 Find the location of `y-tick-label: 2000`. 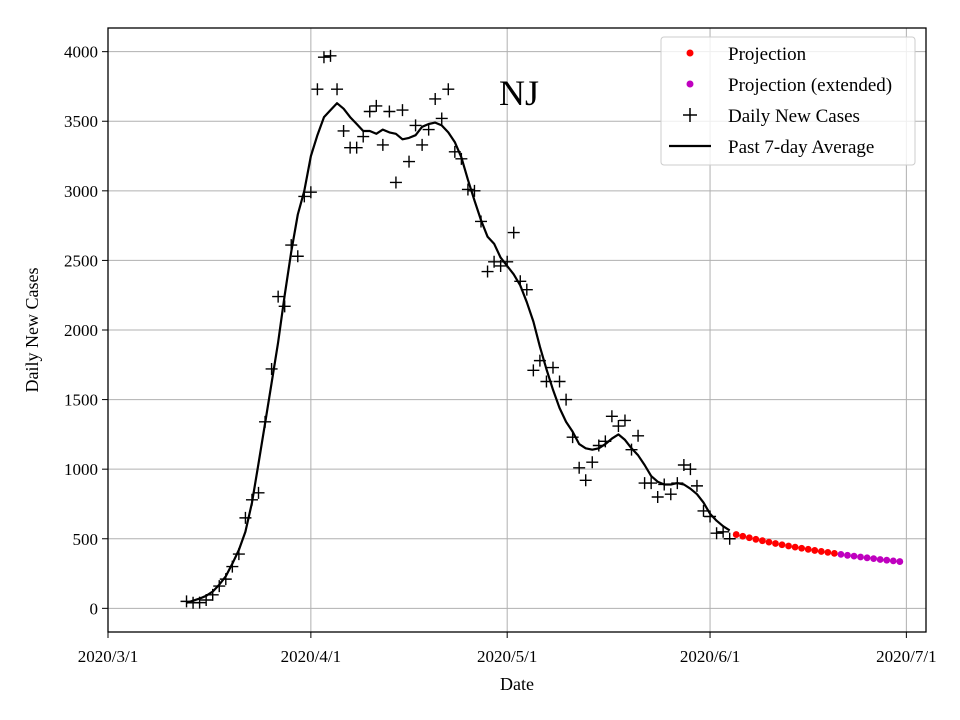

y-tick-label: 2000 is located at coordinates (81, 330).